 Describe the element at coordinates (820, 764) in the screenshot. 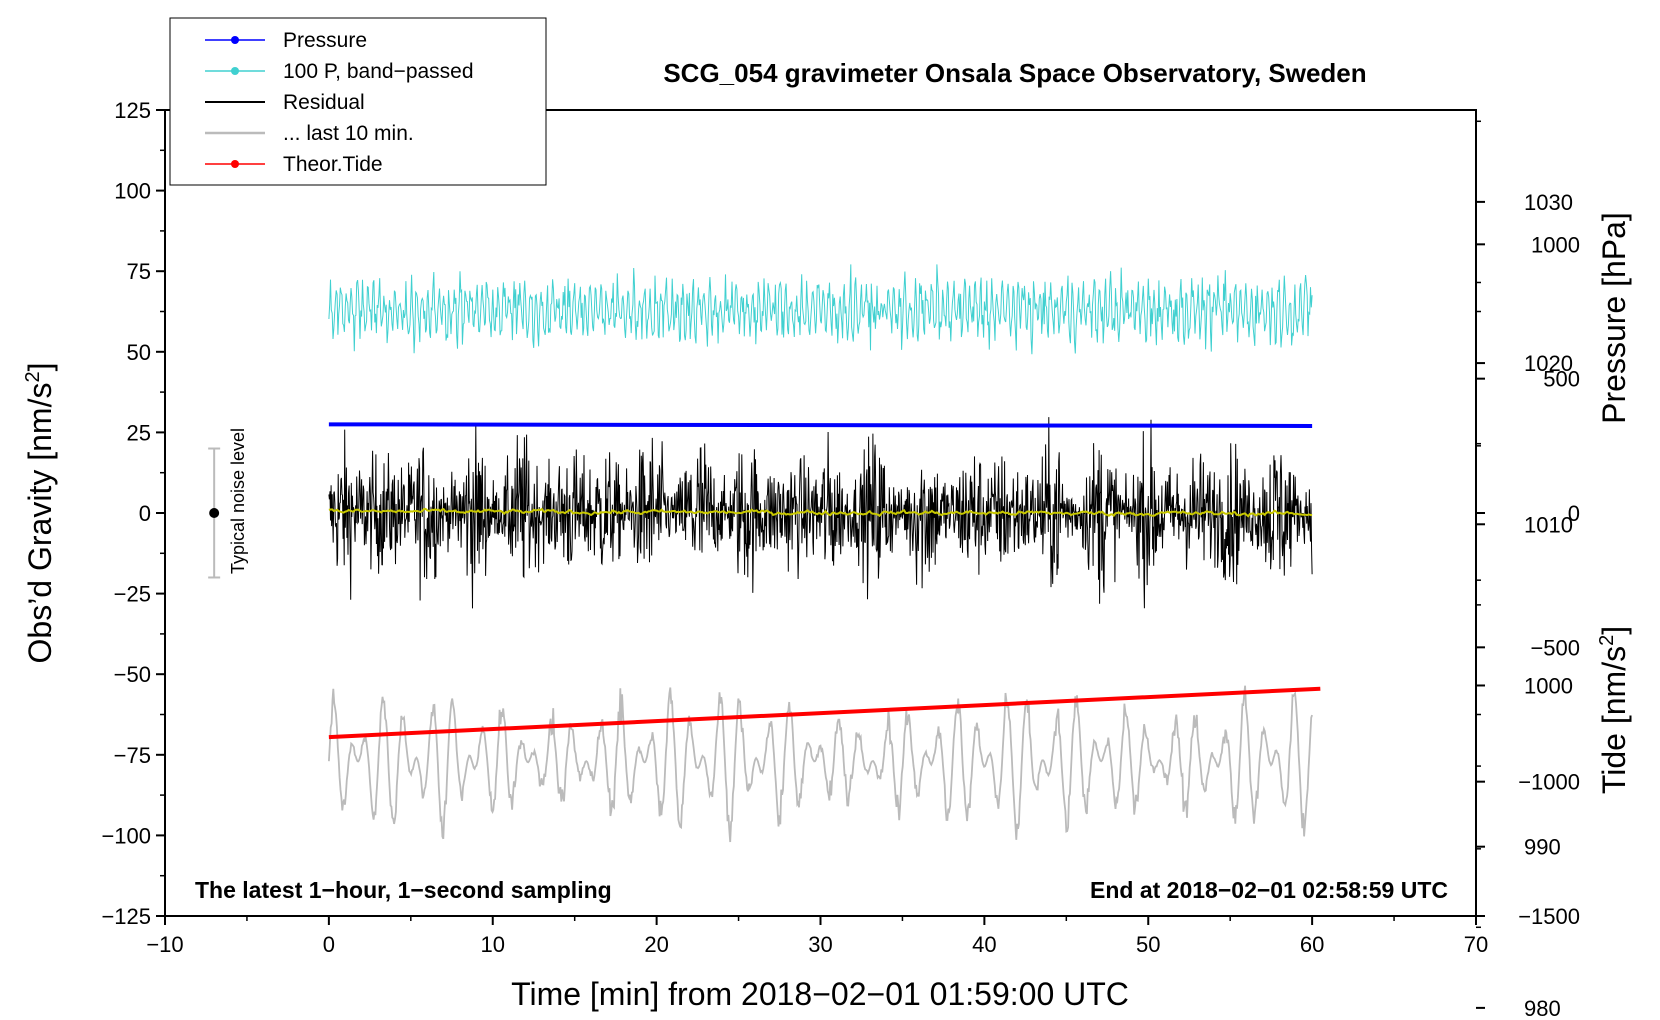

I see `series-last-10-min` at that location.